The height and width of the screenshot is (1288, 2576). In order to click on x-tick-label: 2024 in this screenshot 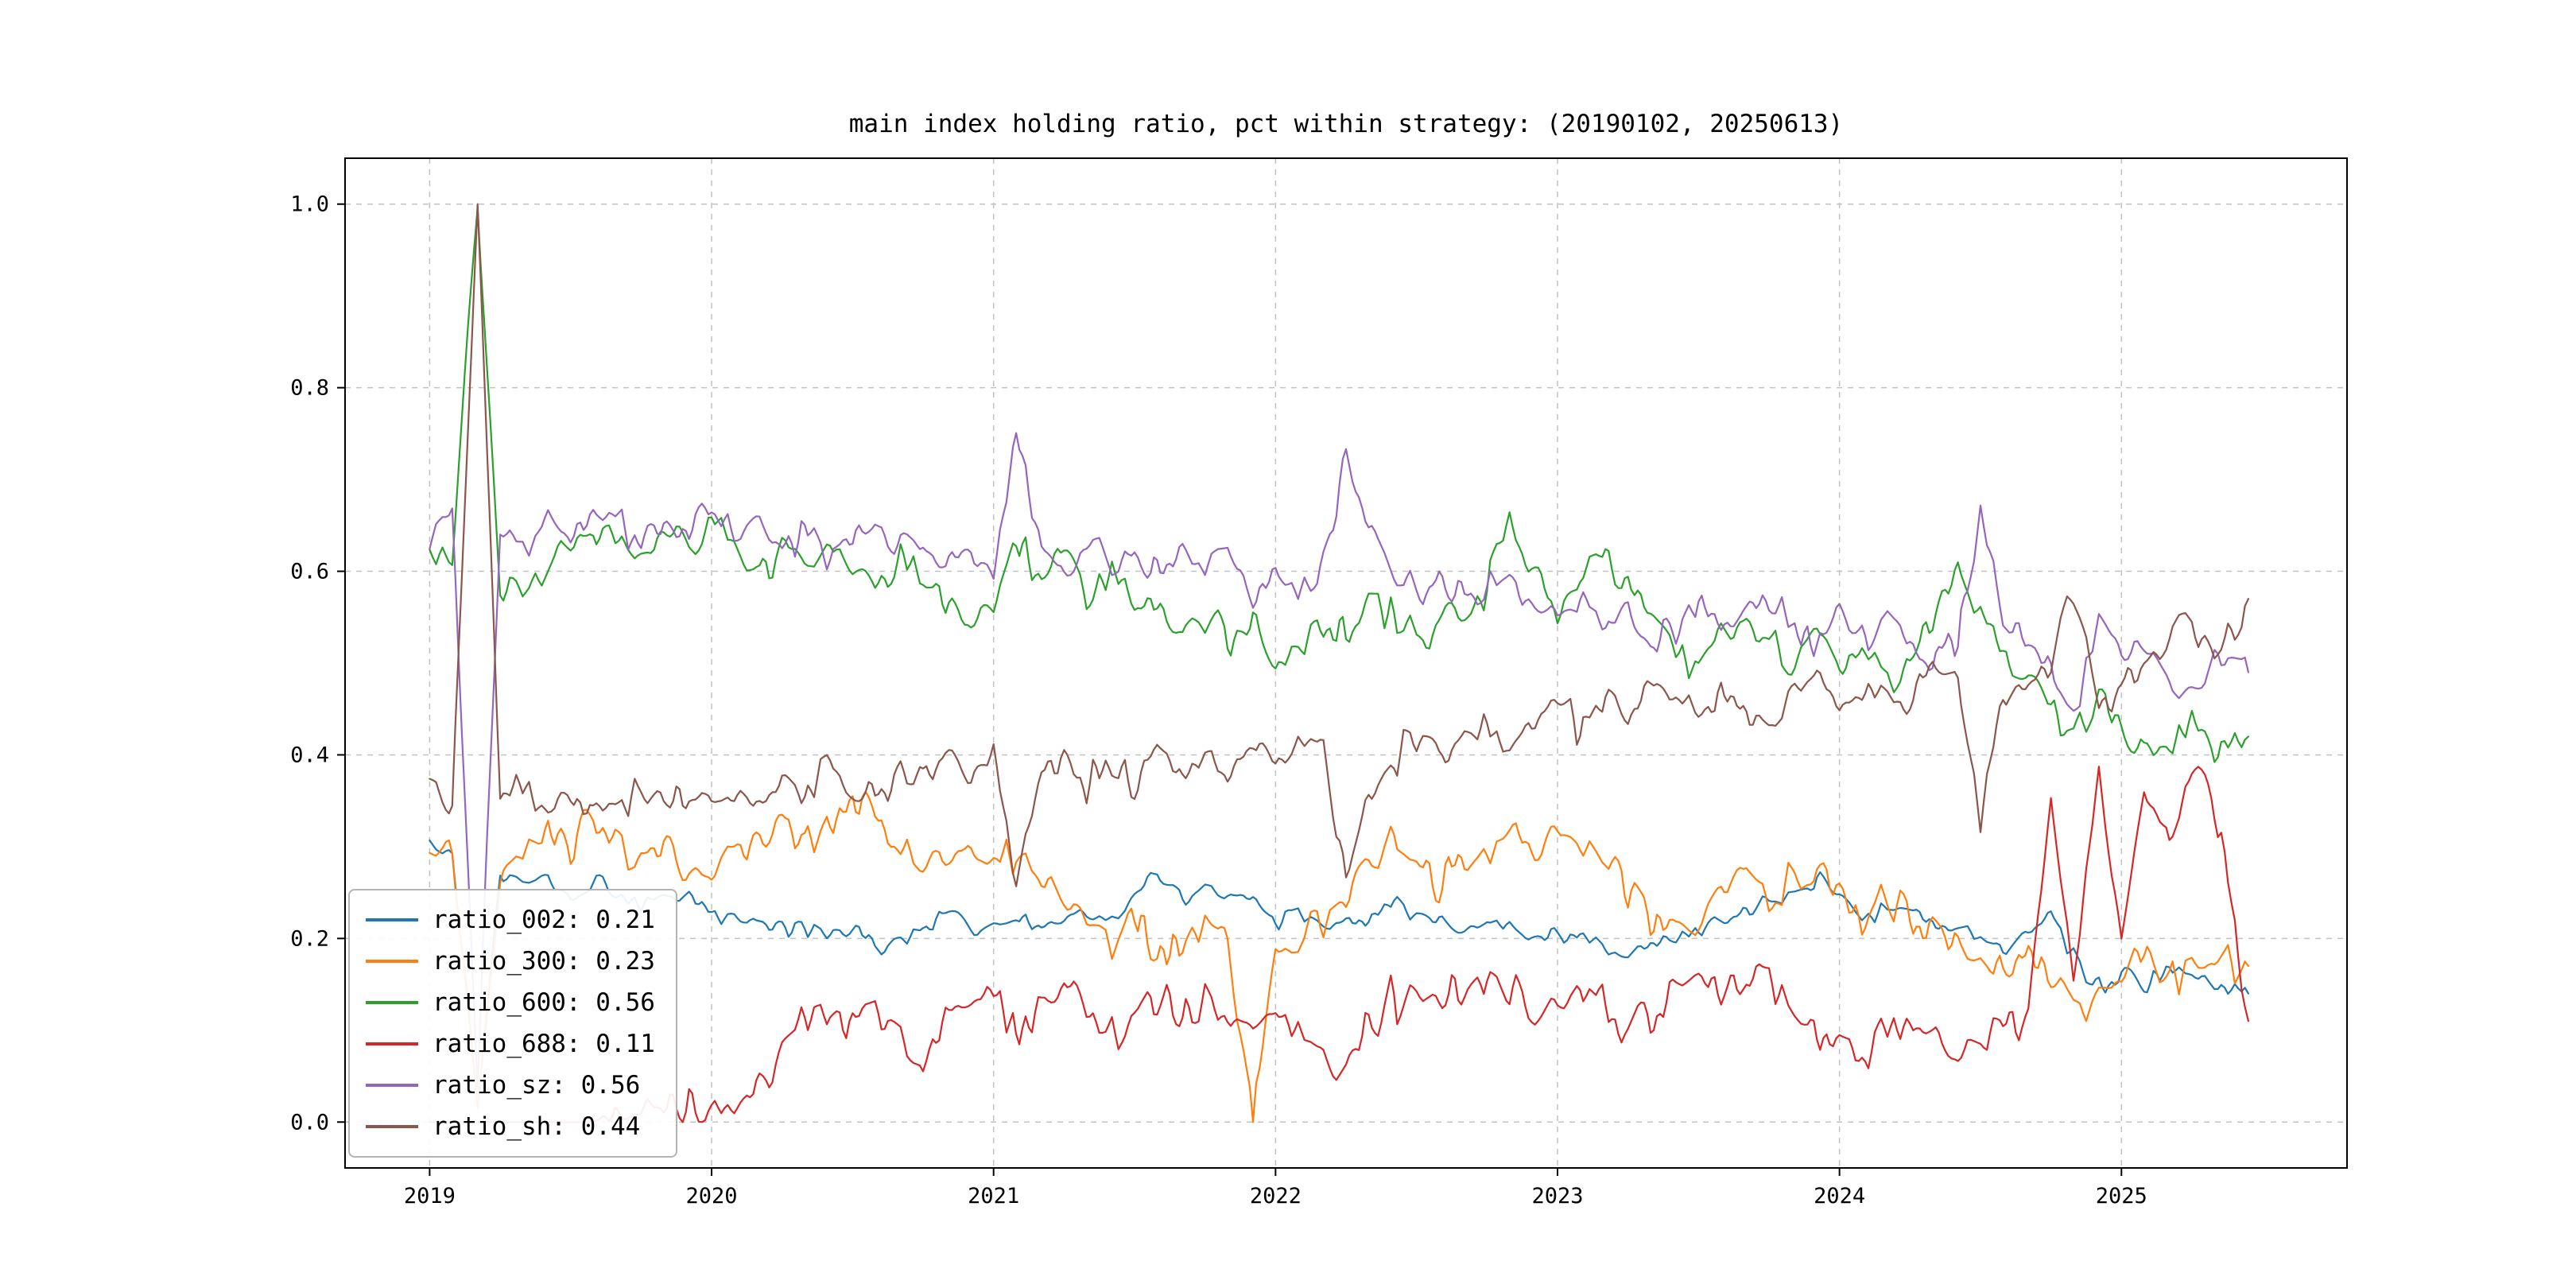, I will do `click(1840, 1196)`.